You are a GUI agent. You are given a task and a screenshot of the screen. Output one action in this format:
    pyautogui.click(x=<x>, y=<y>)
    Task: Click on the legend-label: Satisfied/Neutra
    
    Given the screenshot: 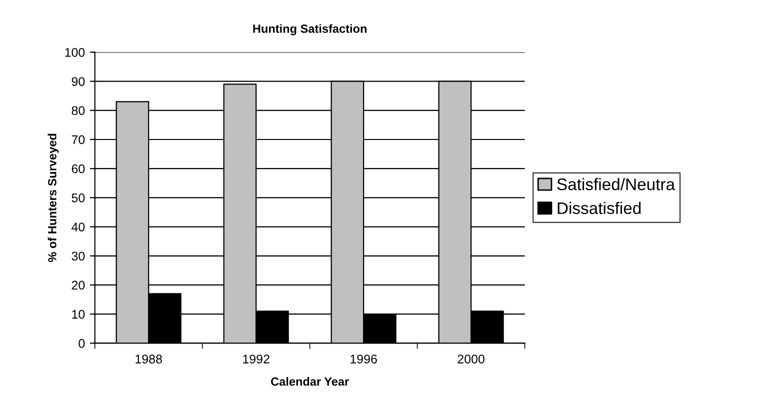 What is the action you would take?
    pyautogui.click(x=616, y=184)
    